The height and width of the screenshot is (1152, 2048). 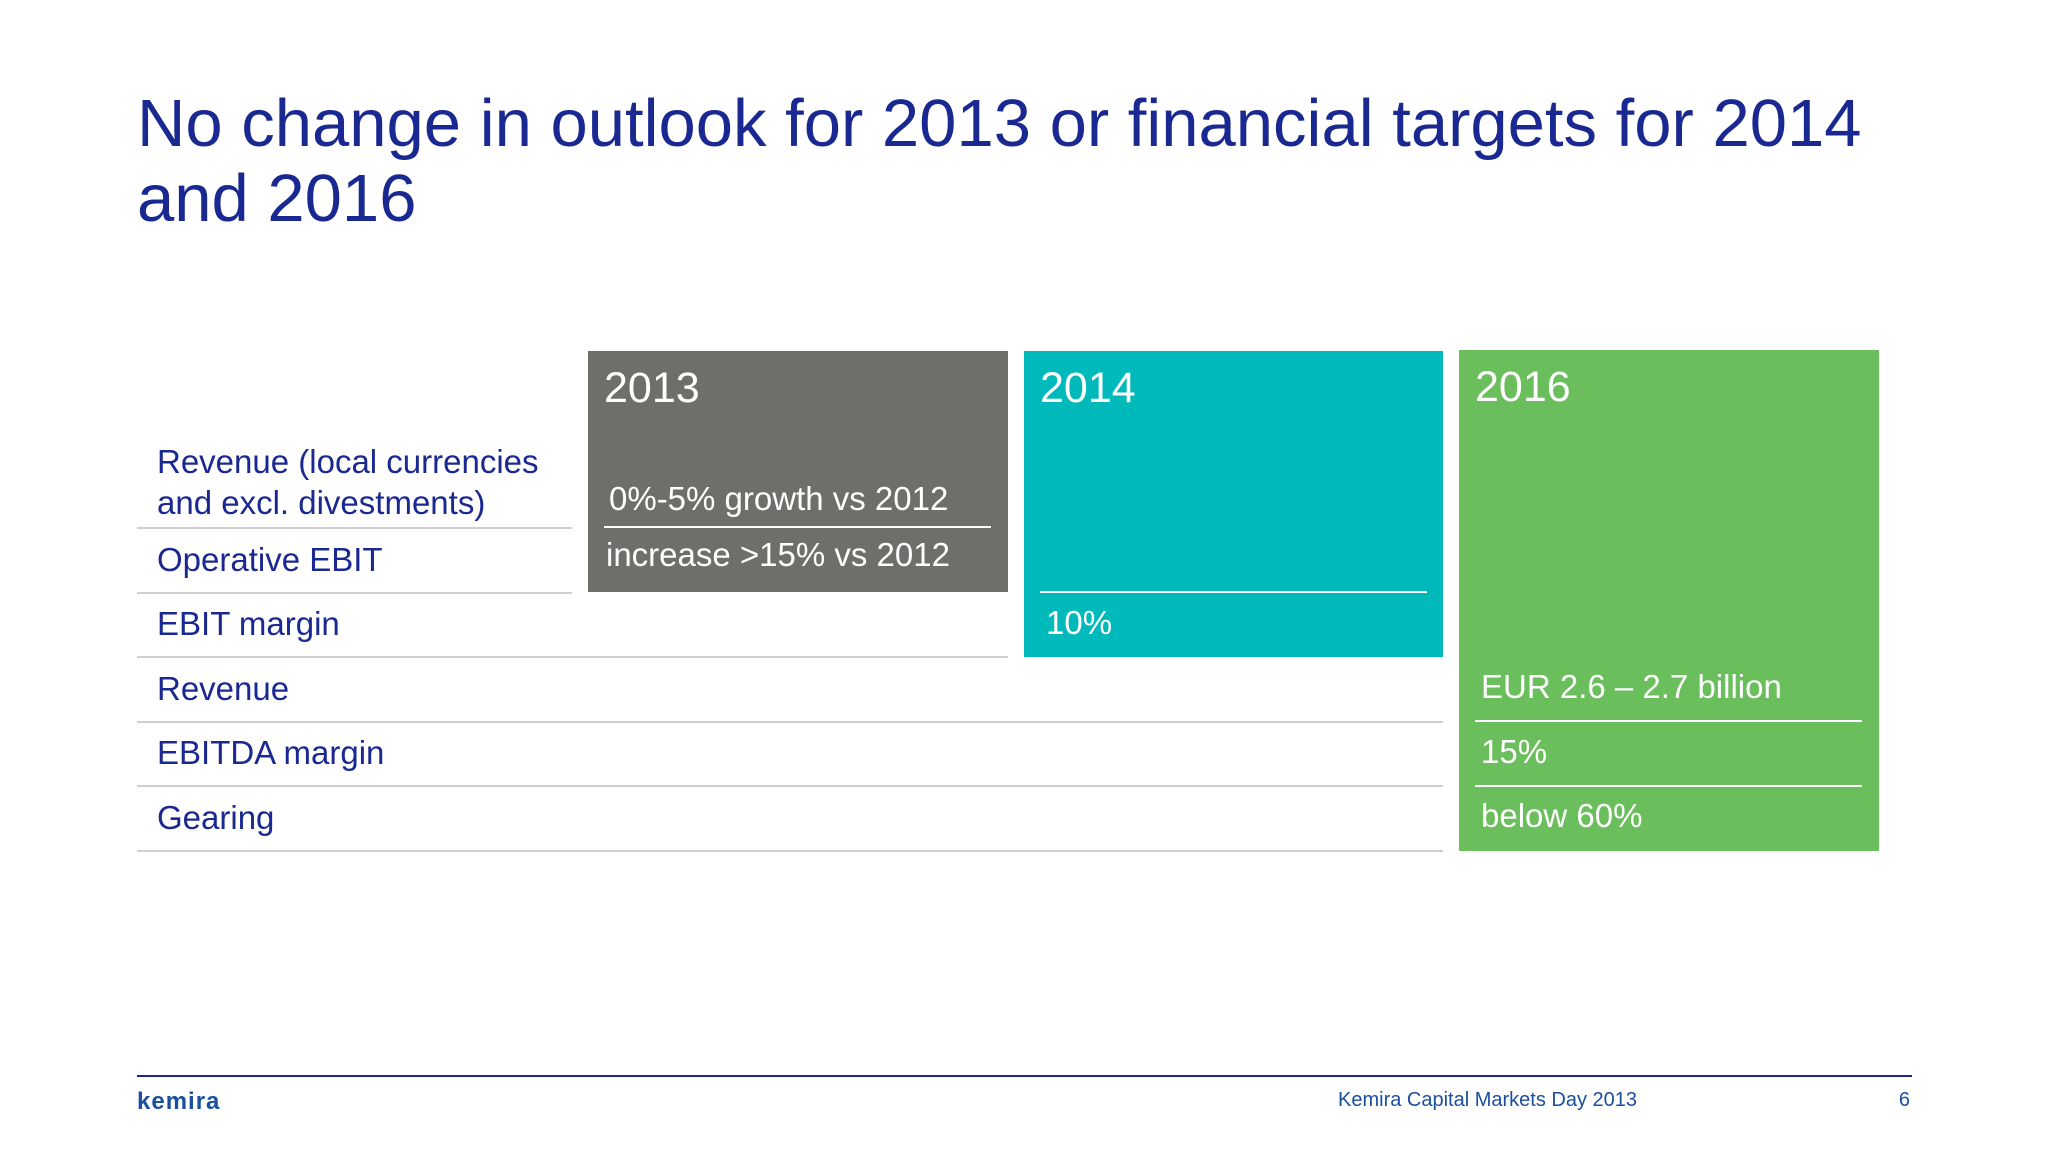 What do you see at coordinates (1233, 592) in the screenshot?
I see `box-2014-divider` at bounding box center [1233, 592].